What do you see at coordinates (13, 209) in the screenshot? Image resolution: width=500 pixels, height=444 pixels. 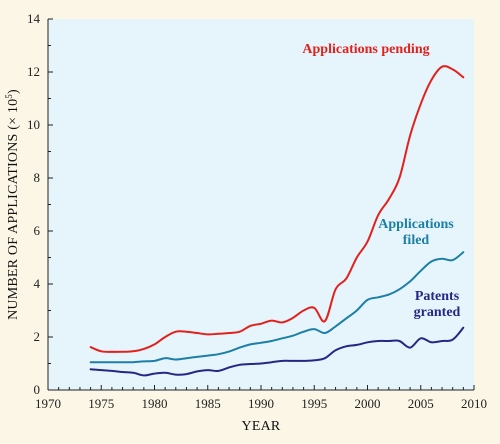 I see `y-axis-title-text: NUMBER OF APPLICATIONS (× 10` at bounding box center [13, 209].